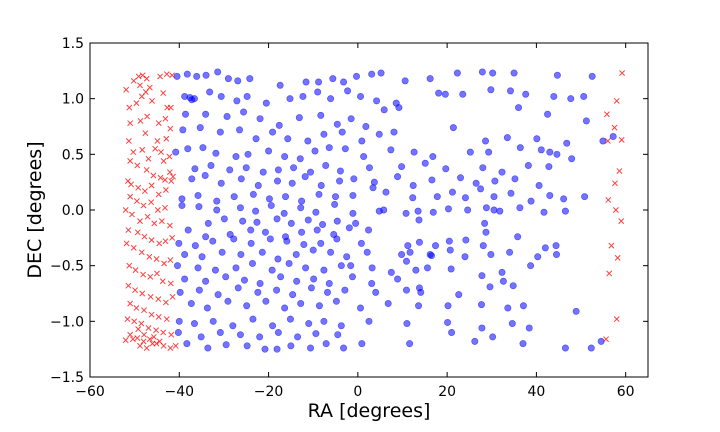  What do you see at coordinates (73, 211) in the screenshot?
I see `y-tick-label: 0.0` at bounding box center [73, 211].